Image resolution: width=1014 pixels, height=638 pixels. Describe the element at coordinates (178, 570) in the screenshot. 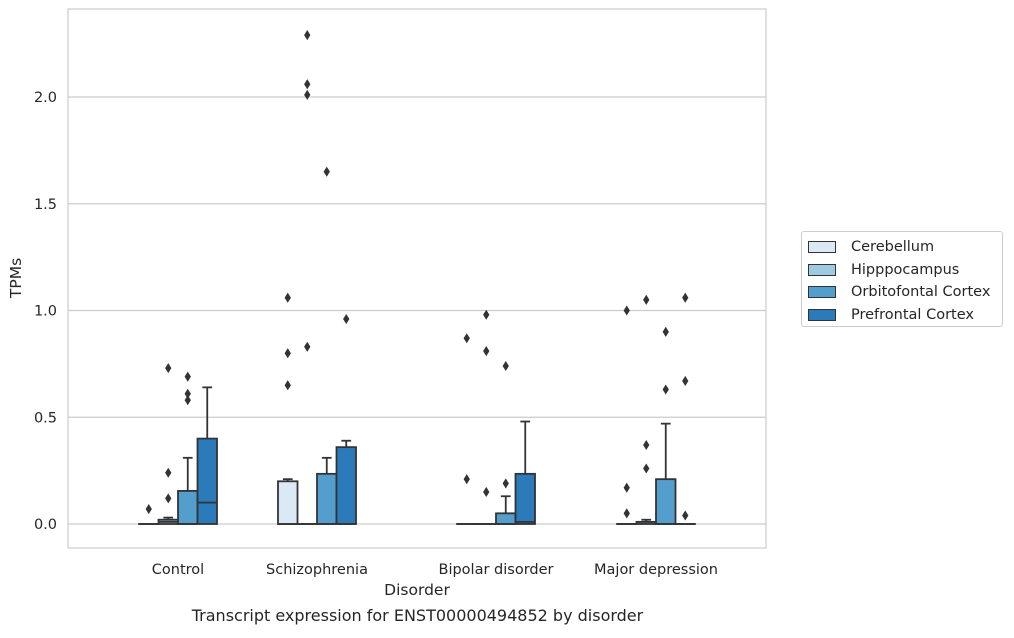

I see `x-tick-label: Control` at that location.